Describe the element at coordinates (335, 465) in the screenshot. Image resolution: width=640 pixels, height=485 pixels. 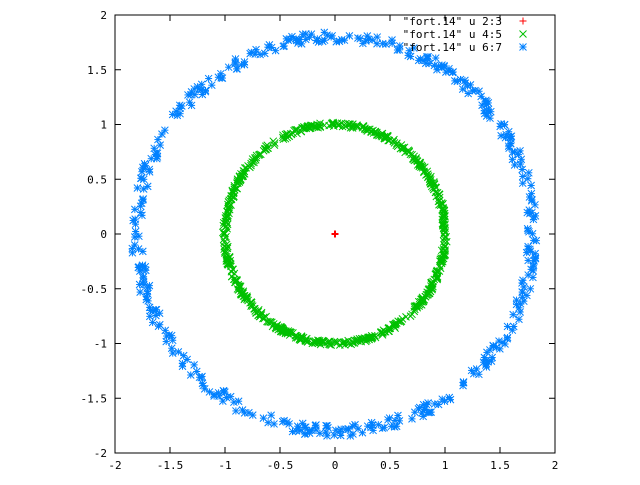
I see `x-tick-label: 0` at that location.